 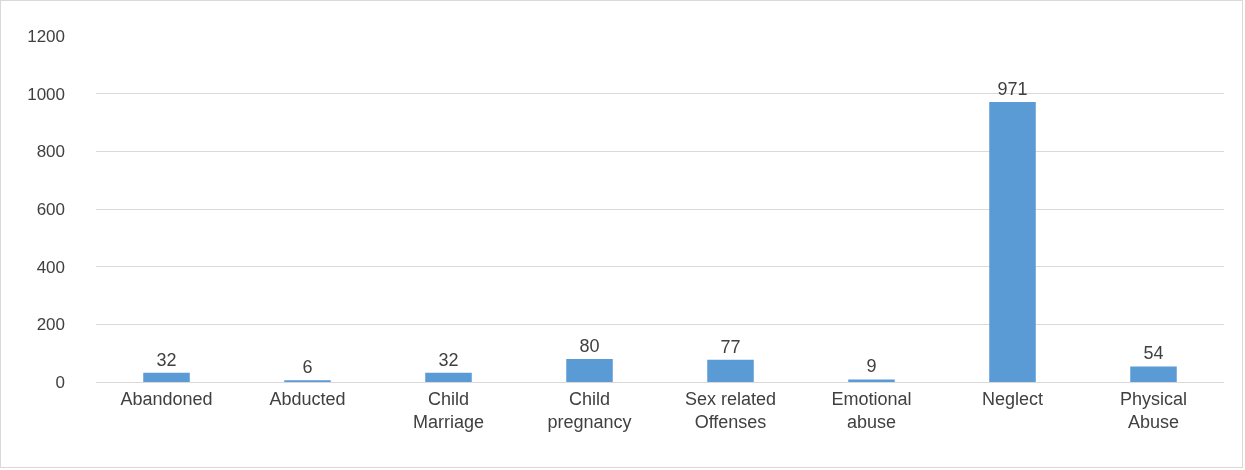 What do you see at coordinates (448, 410) in the screenshot?
I see `x-tick-label: Child Marriage` at bounding box center [448, 410].